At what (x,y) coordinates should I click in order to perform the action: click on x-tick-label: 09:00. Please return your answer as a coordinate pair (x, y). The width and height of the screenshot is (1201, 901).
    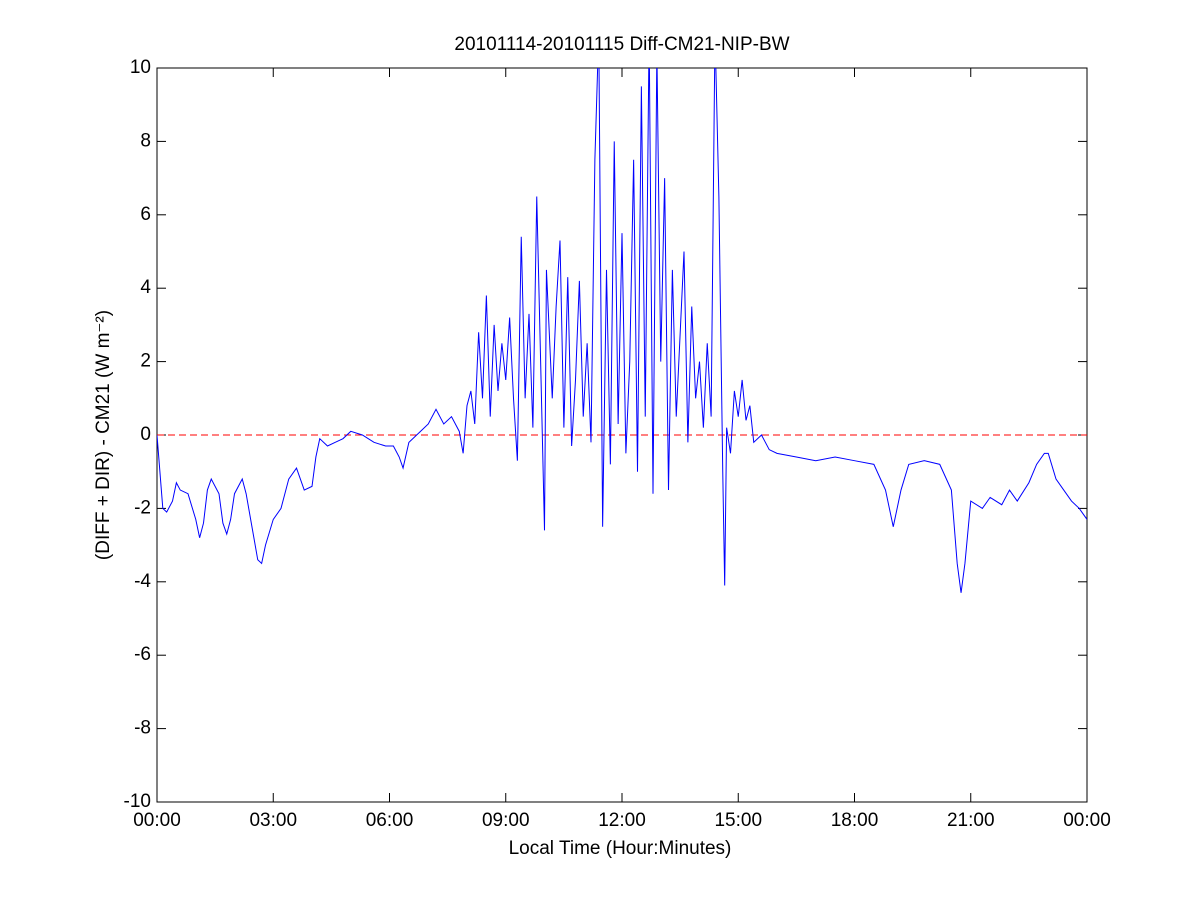
    Looking at the image, I should click on (506, 820).